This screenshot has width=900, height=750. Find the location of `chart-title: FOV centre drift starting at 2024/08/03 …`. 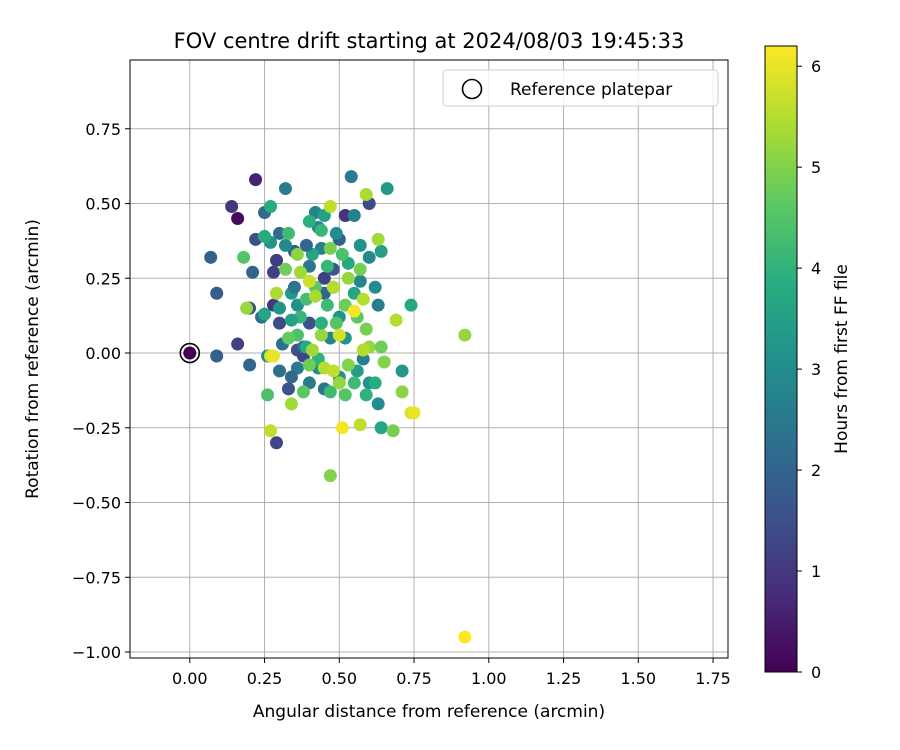

chart-title: FOV centre drift starting at 2024/08/03 … is located at coordinates (429, 41).